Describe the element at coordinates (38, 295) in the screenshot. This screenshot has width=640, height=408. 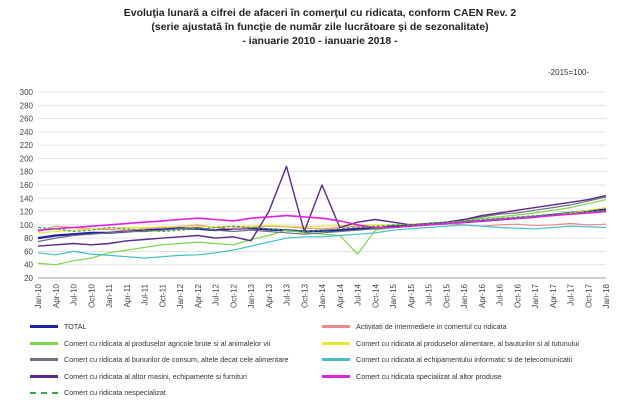
I see `x-tick-label: Jan-10` at that location.